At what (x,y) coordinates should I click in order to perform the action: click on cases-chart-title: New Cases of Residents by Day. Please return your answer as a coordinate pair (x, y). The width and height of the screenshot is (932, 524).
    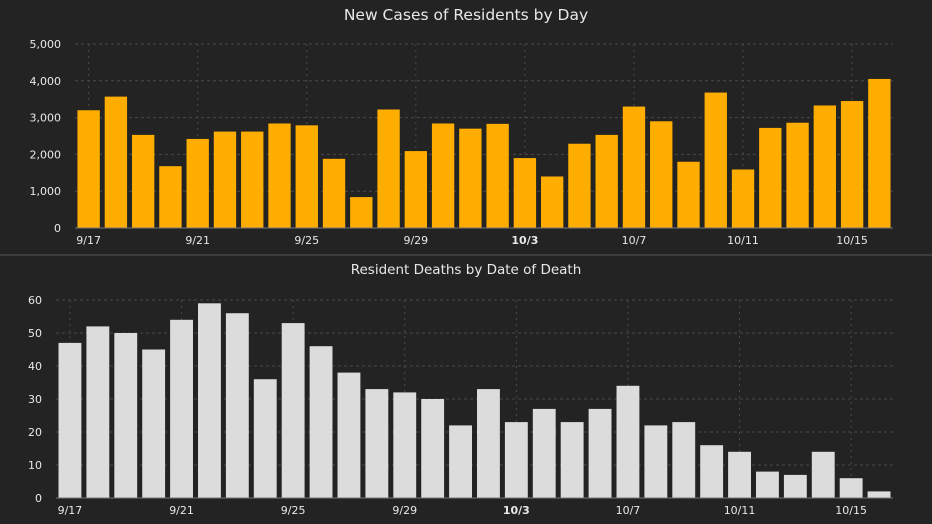
    Looking at the image, I should click on (466, 15).